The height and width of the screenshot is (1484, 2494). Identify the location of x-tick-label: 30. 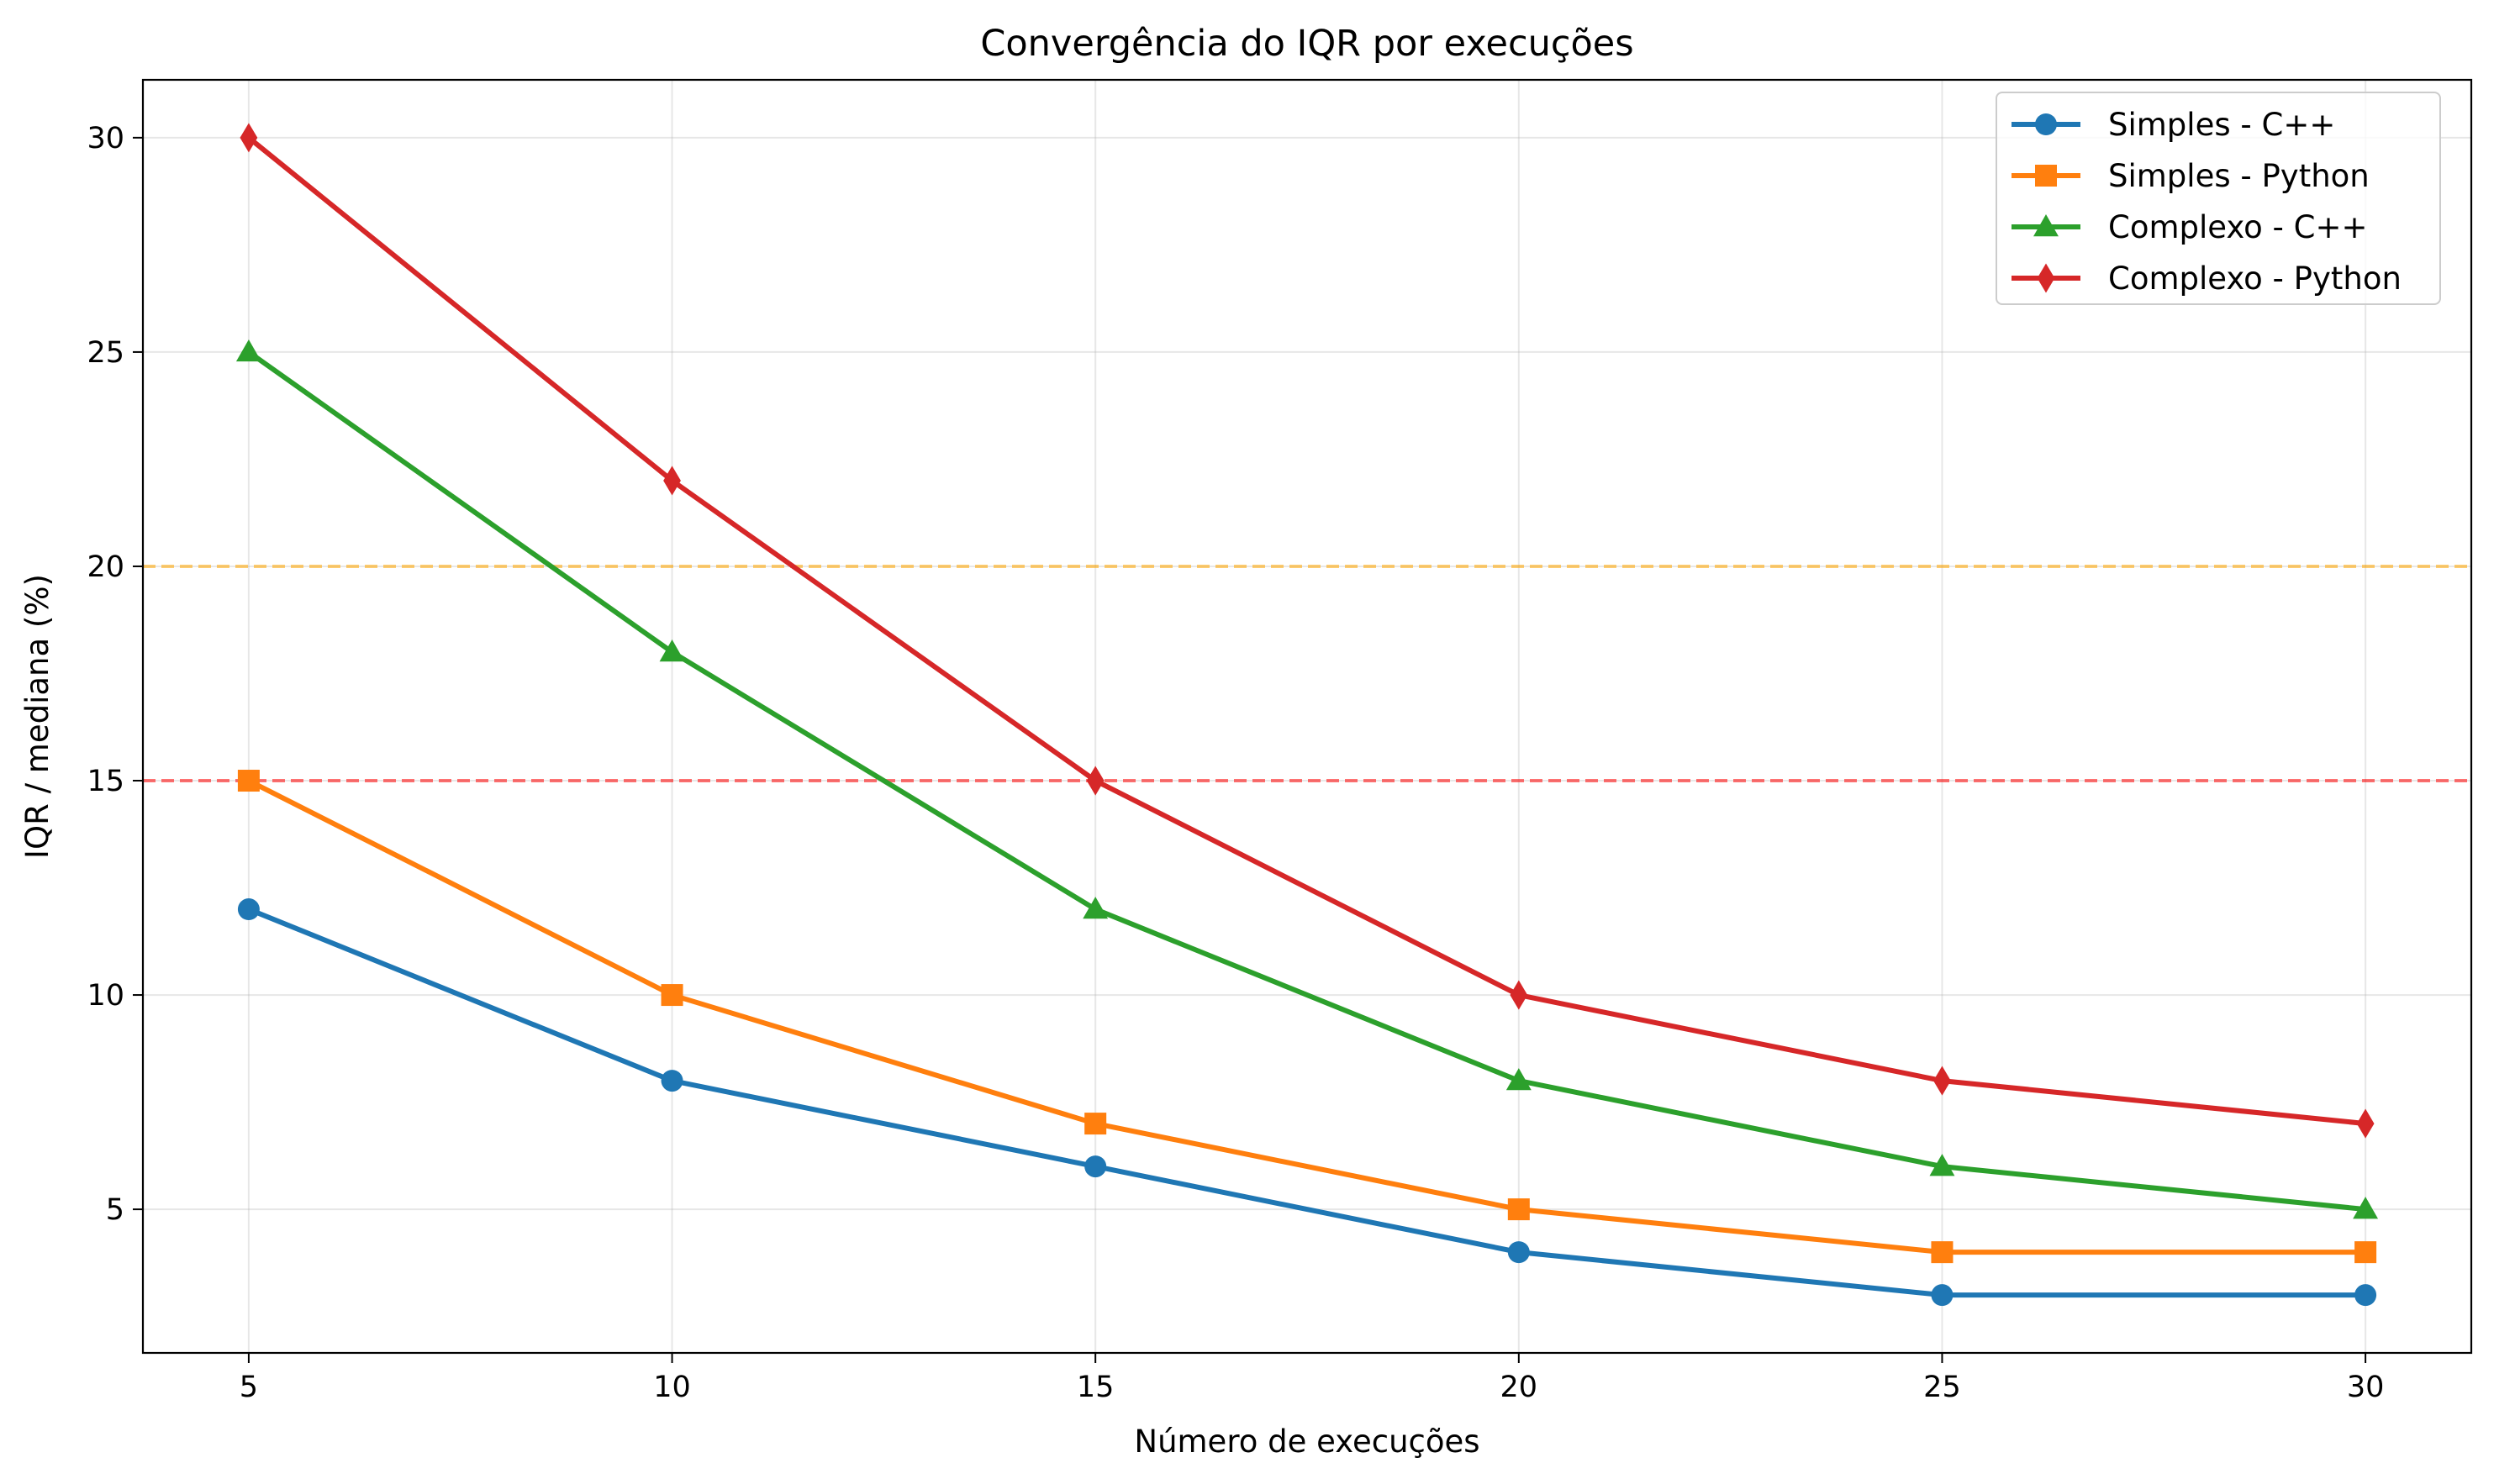
(2366, 1387).